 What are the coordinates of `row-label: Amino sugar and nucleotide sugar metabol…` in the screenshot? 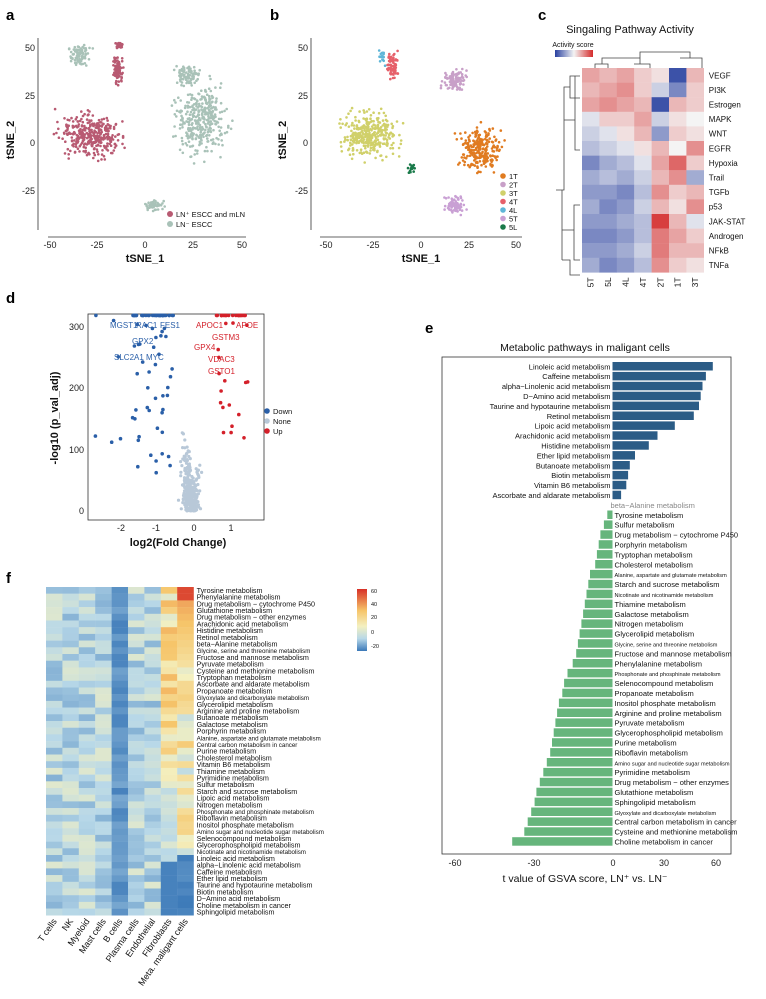 It's located at (260, 832).